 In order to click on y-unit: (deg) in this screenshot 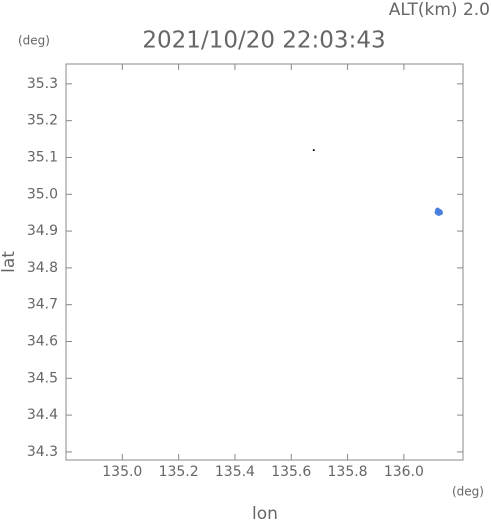, I will do `click(34, 41)`.